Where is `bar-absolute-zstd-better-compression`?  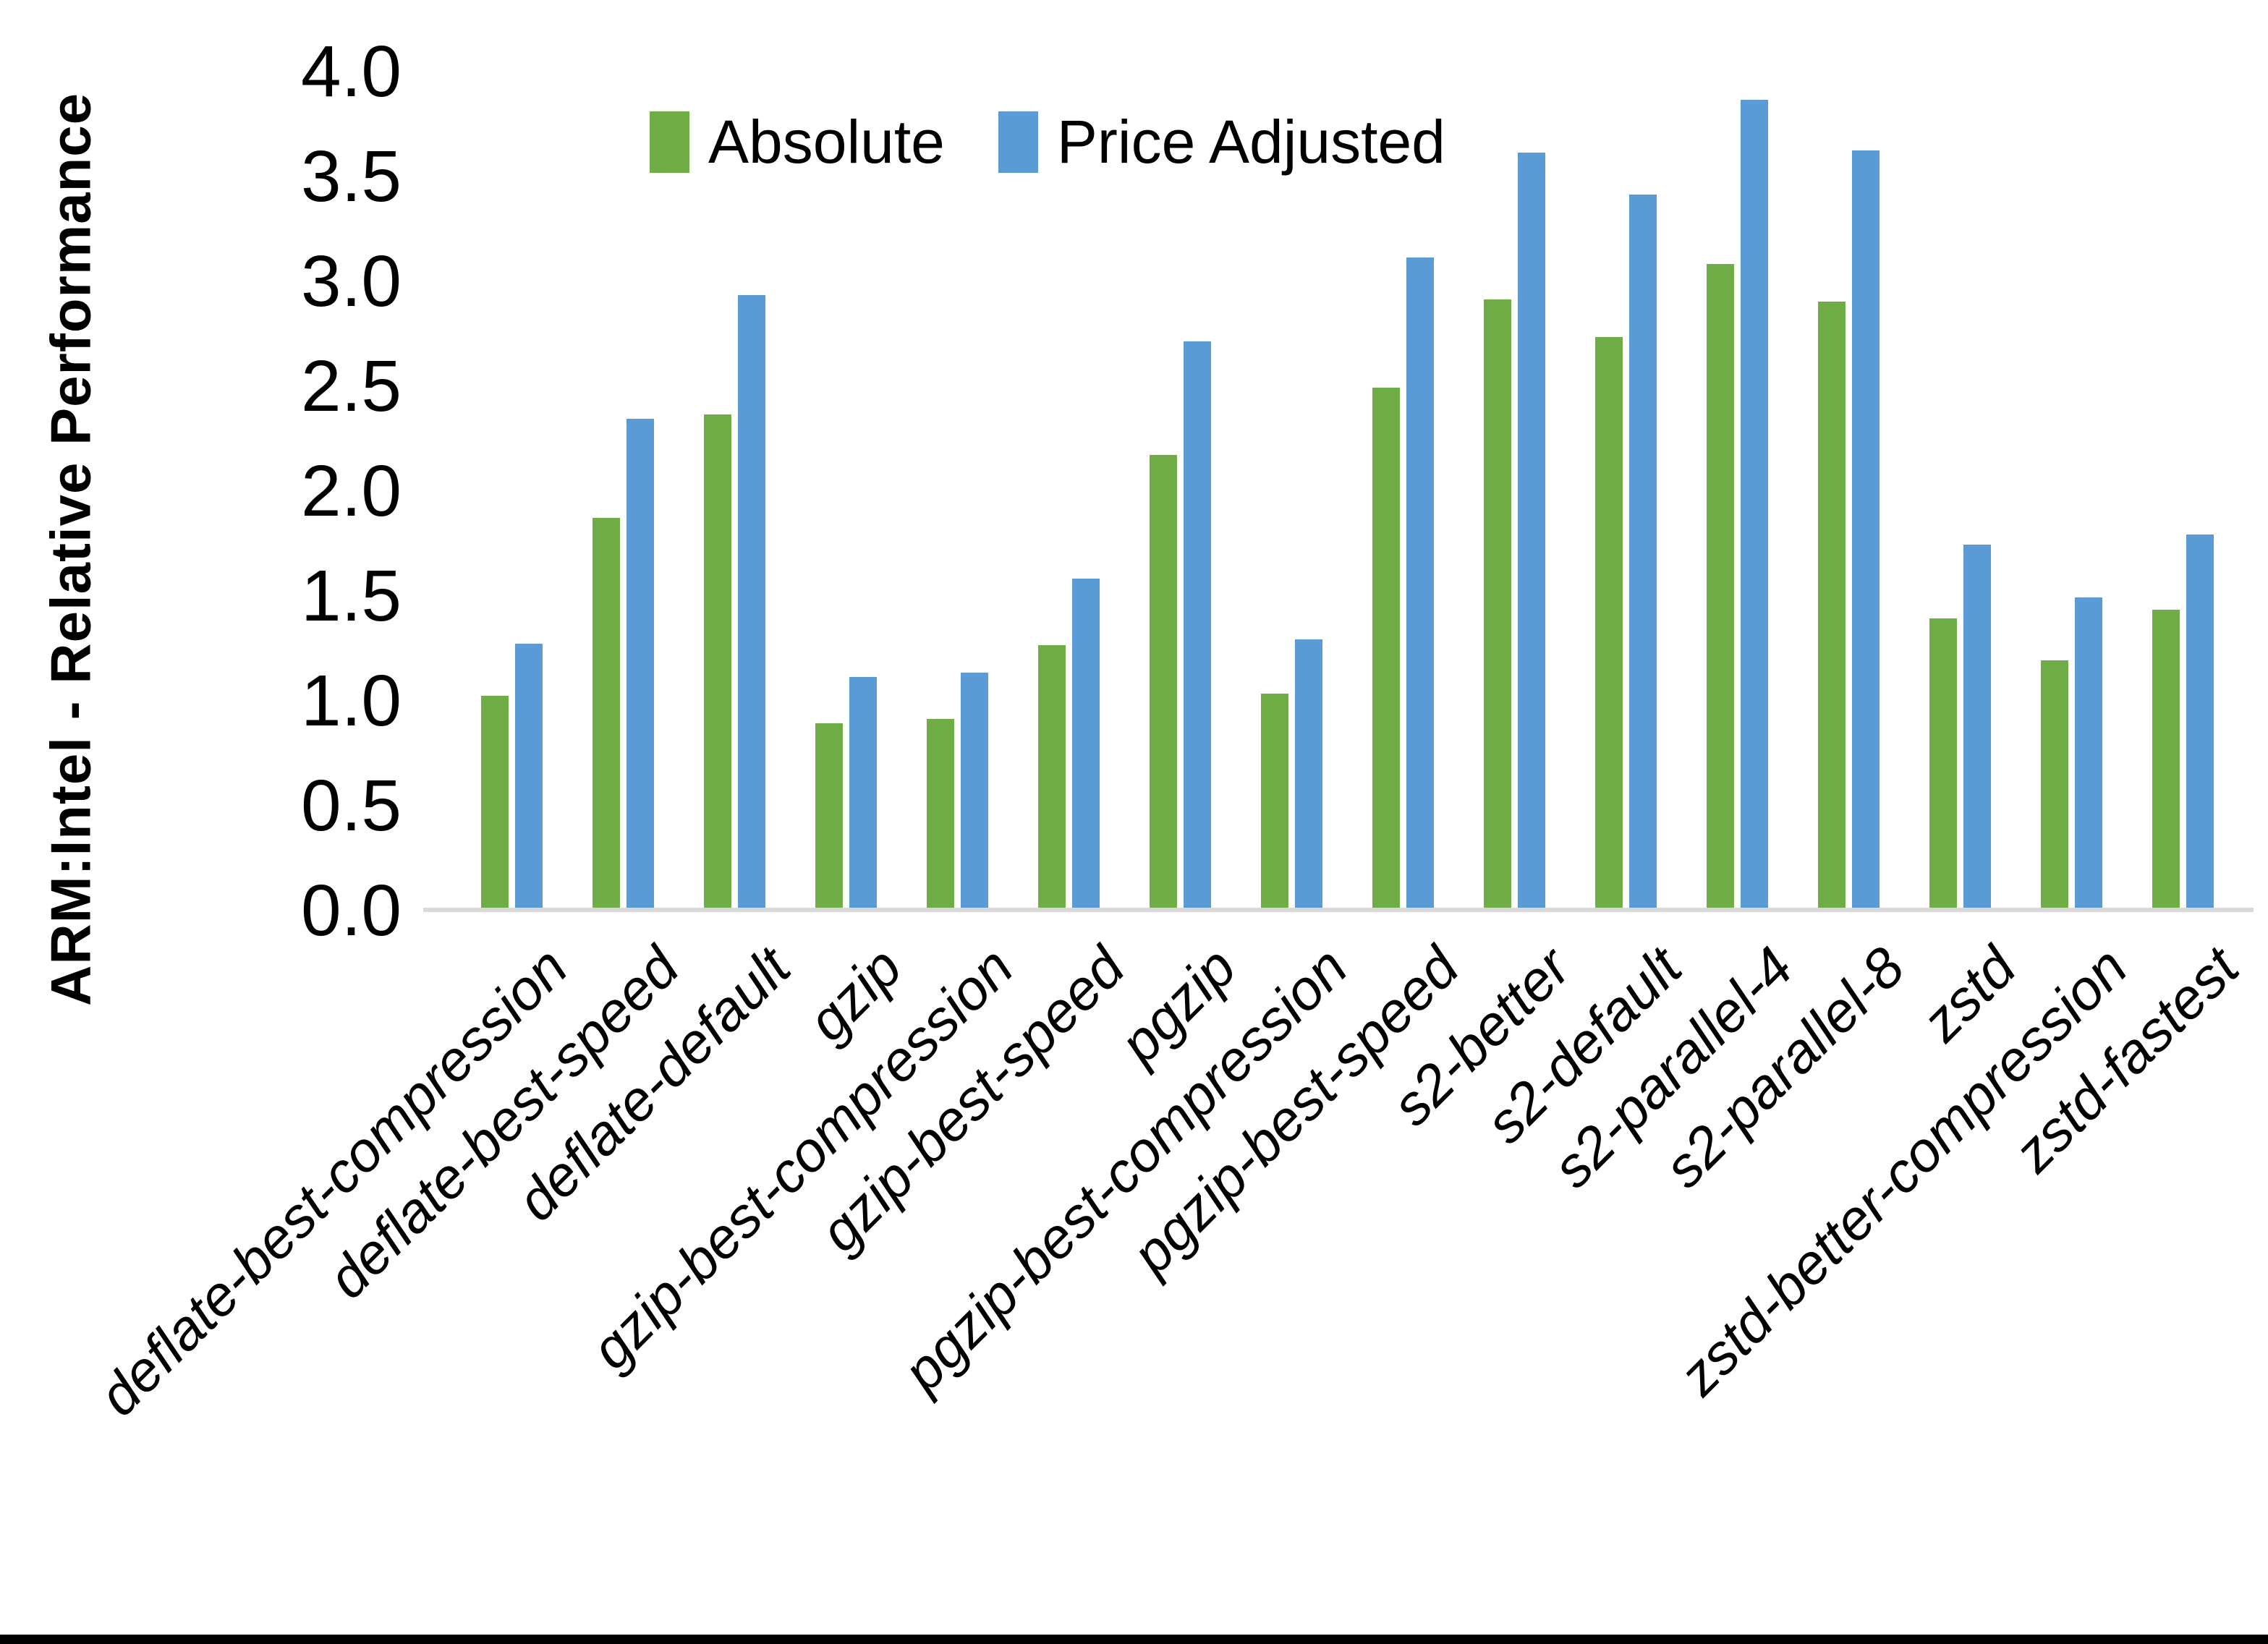 bar-absolute-zstd-better-compression is located at coordinates (2054, 784).